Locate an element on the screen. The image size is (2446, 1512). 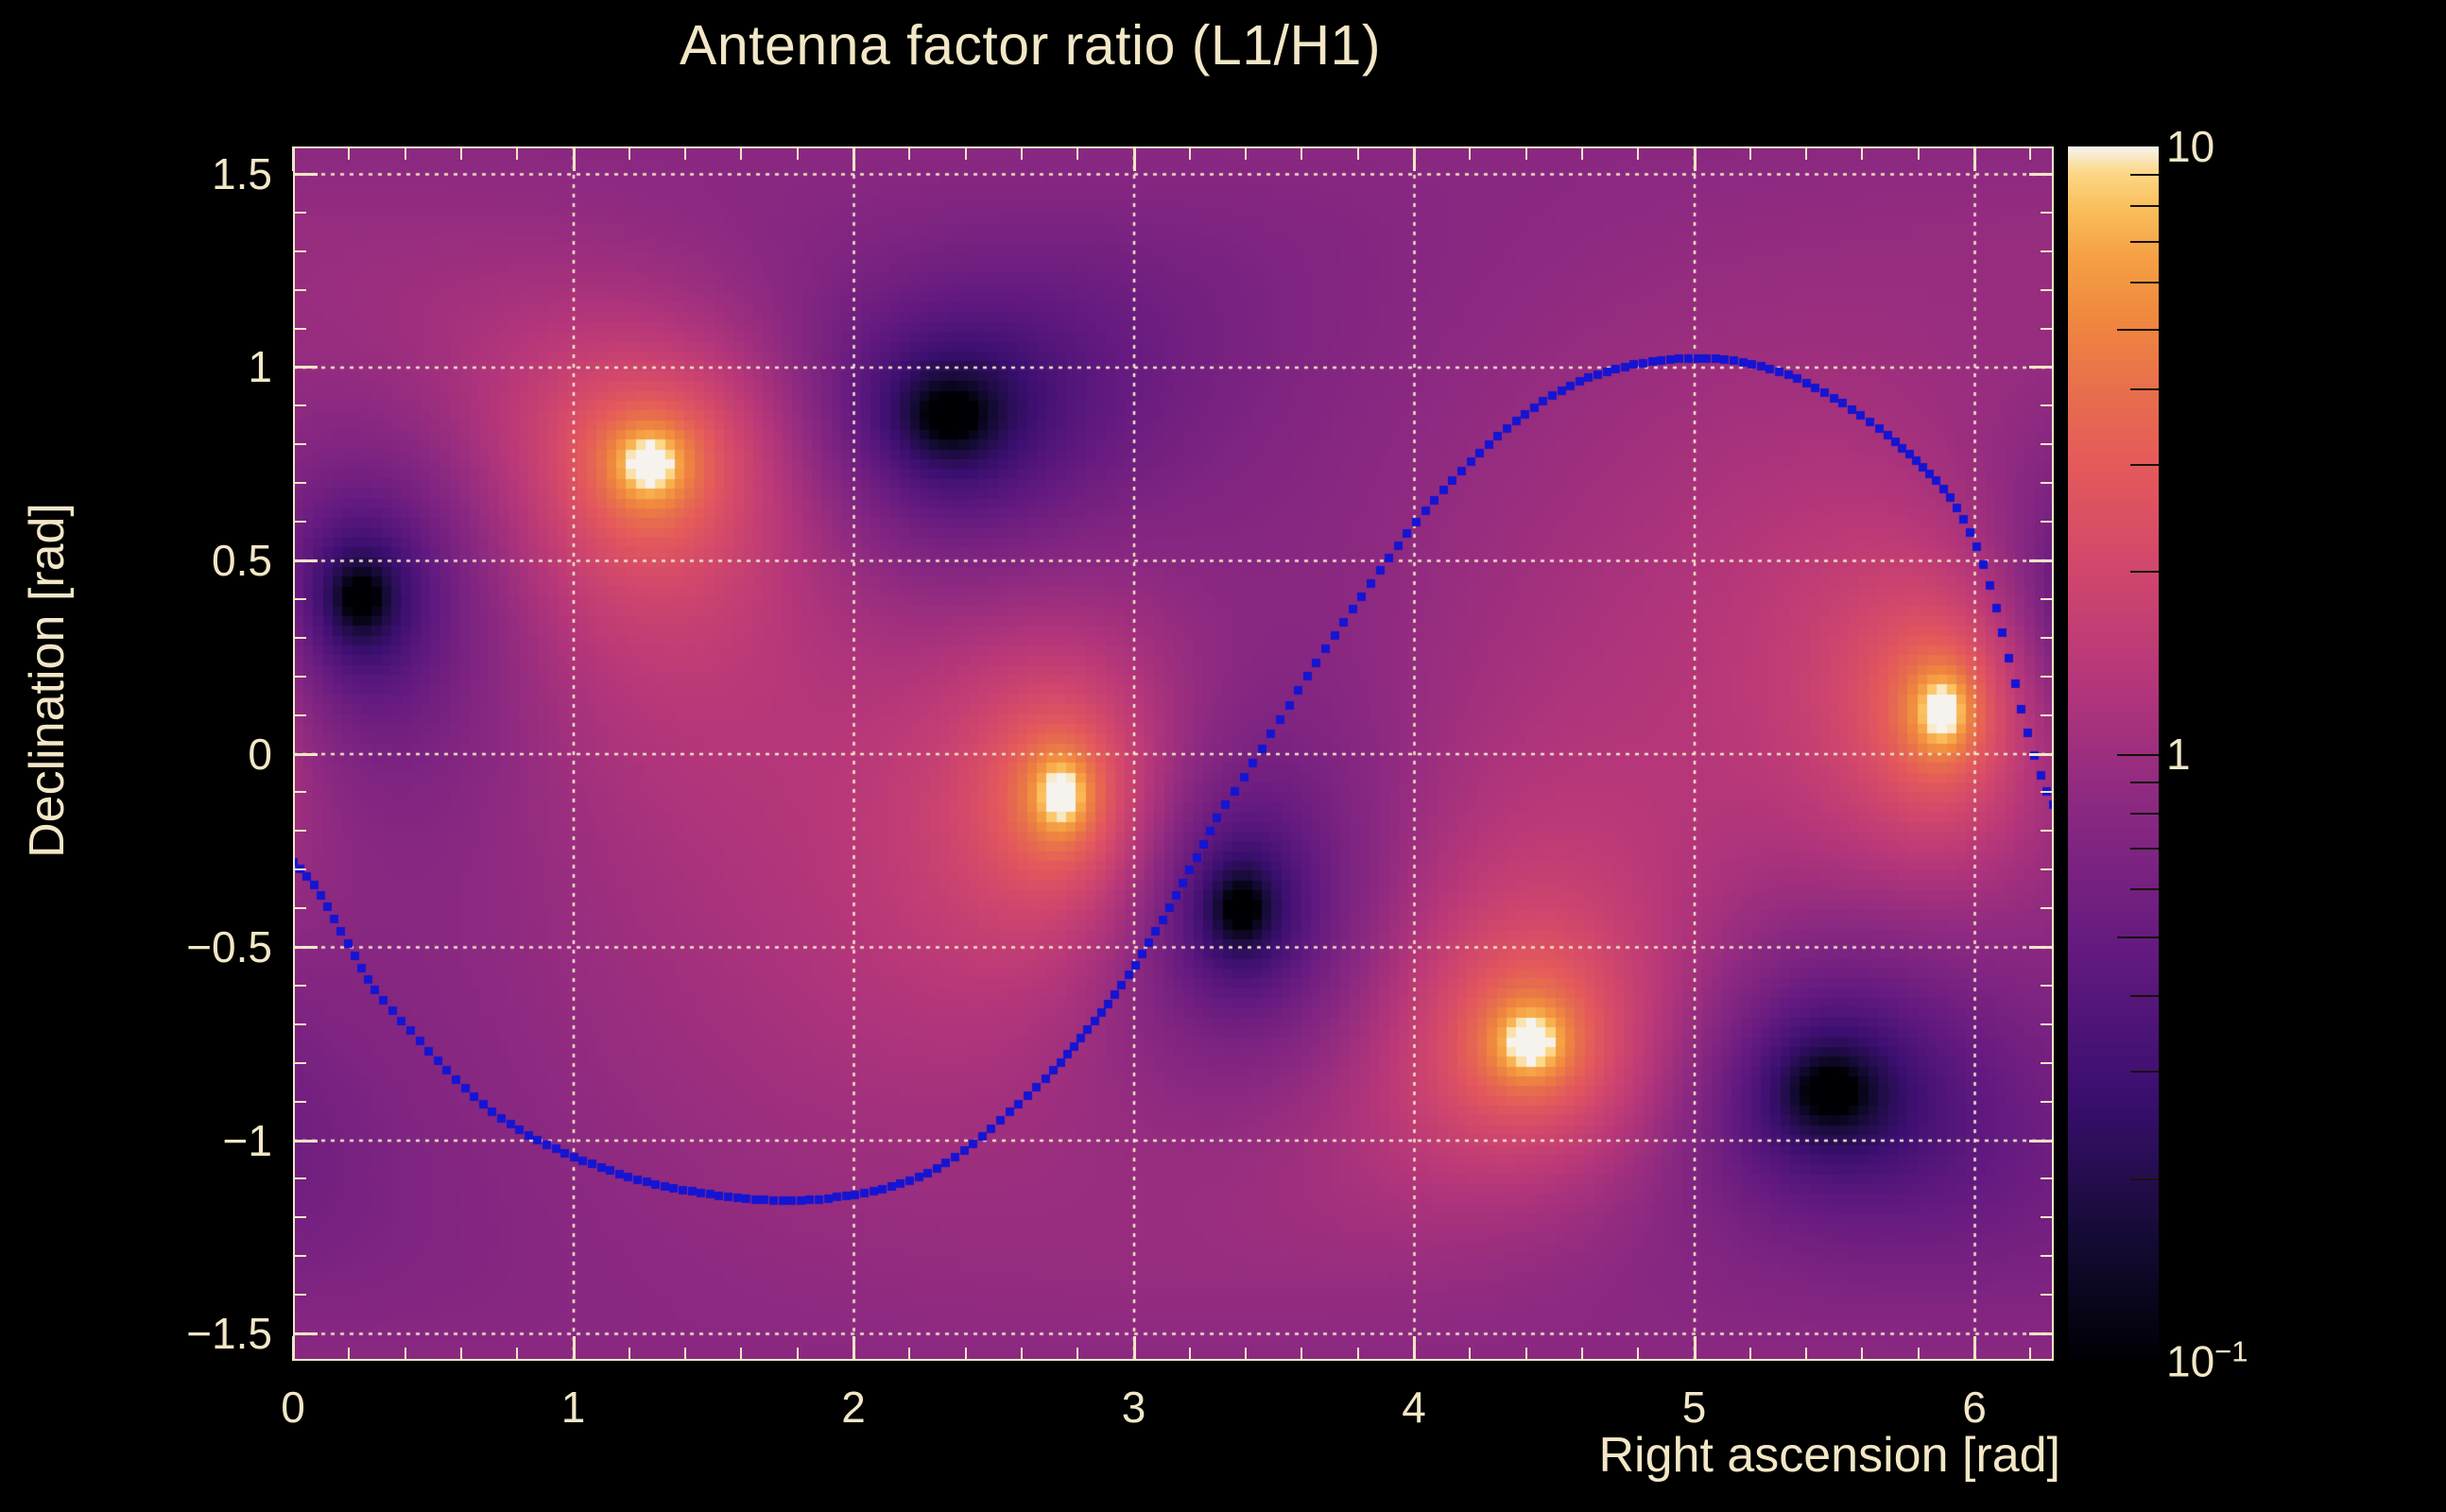
x-axis-title: Right ascension [rad] is located at coordinates (1829, 1455).